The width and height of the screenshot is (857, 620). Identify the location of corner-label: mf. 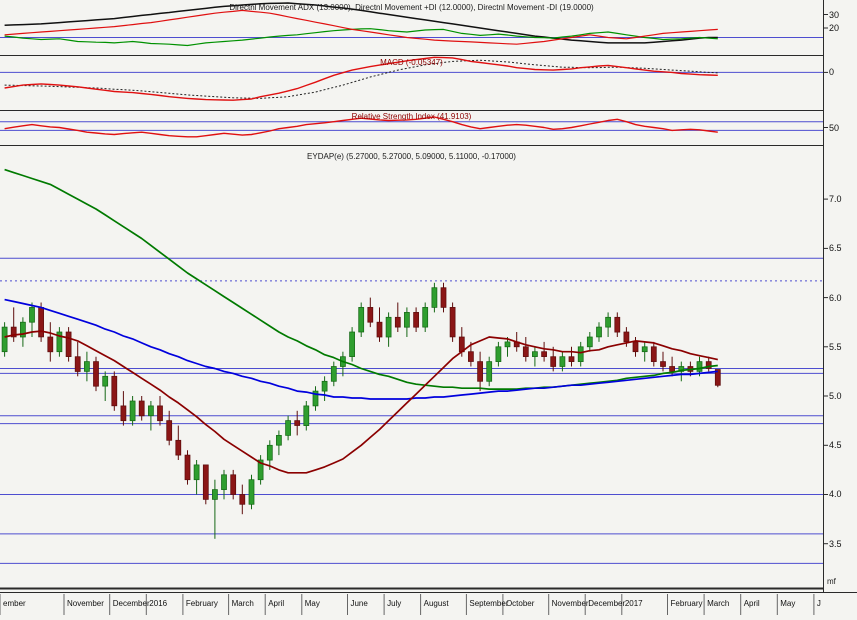
(831, 581).